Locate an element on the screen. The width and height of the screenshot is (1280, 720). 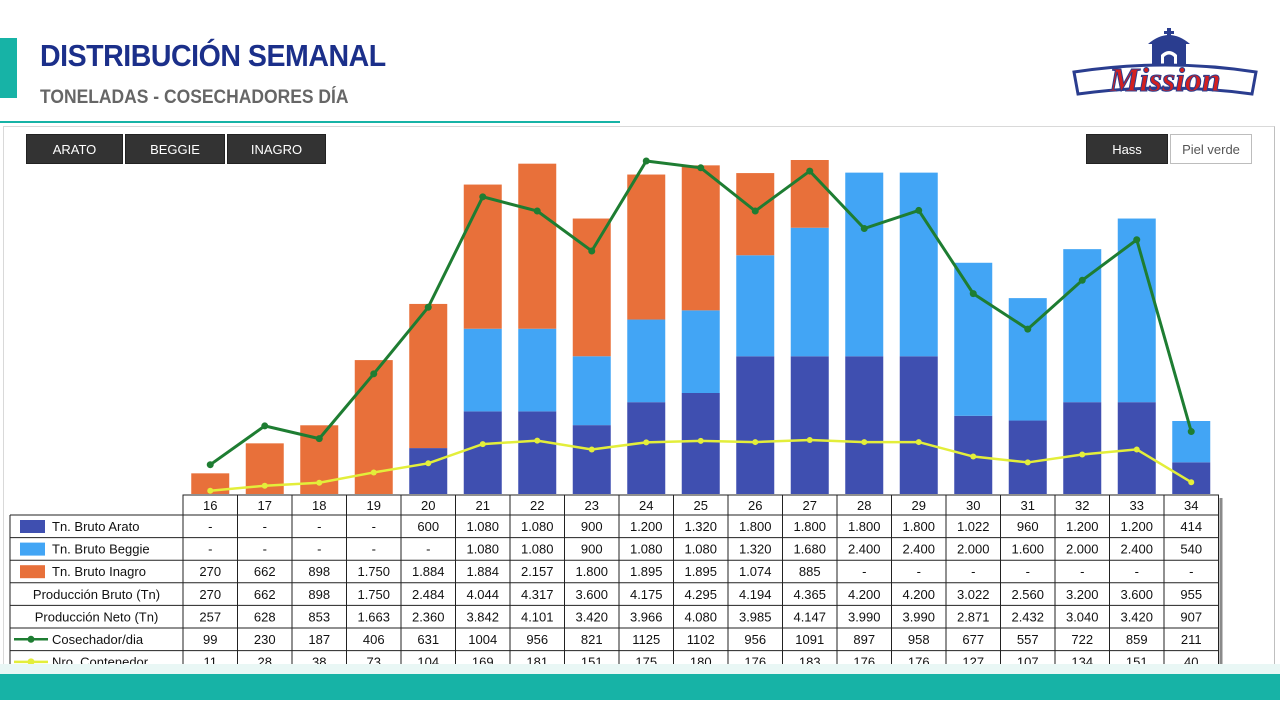
data-cell: 4.317 is located at coordinates (537, 594).